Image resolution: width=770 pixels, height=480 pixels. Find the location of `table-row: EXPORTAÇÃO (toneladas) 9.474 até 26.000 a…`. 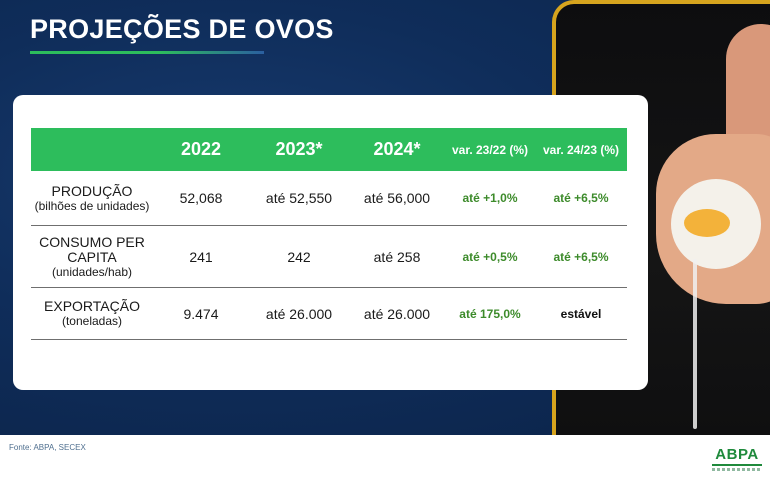

table-row: EXPORTAÇÃO (toneladas) 9.474 até 26.000 a… is located at coordinates (329, 313).